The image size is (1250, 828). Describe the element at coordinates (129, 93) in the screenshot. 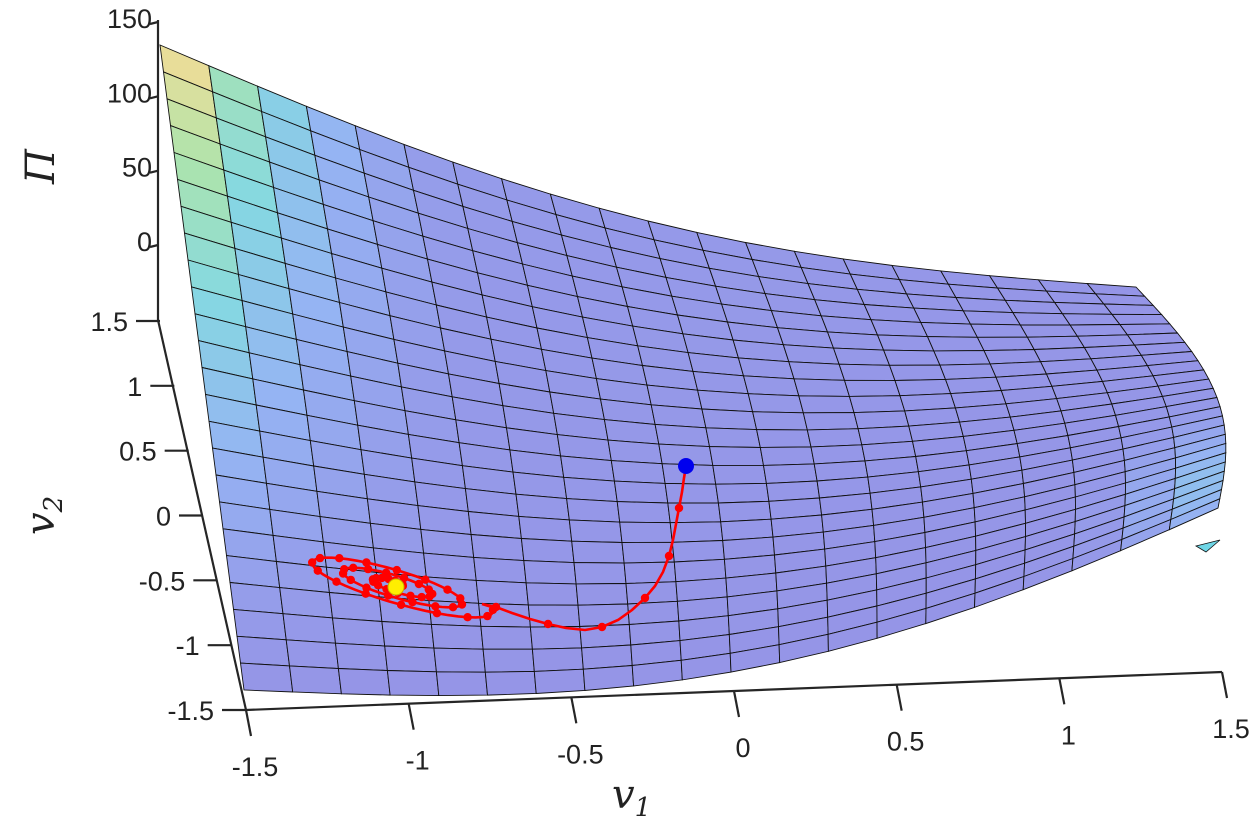

I see `z-tick-label: 100` at that location.